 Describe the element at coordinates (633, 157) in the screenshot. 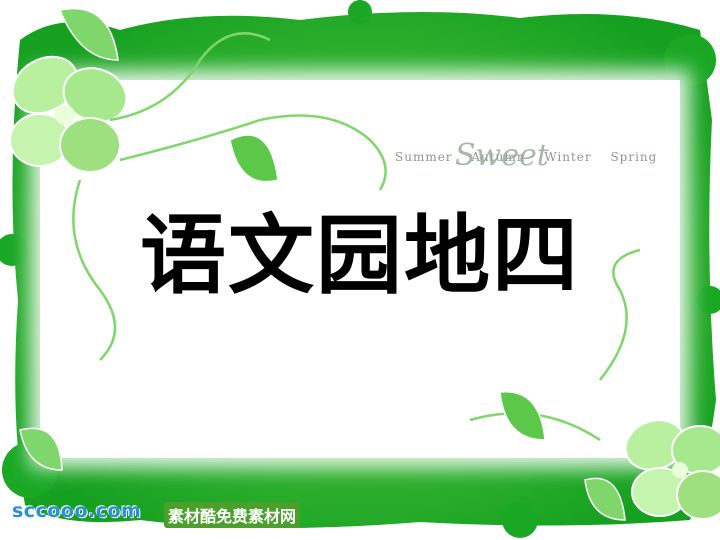

I see `season-word: Spring` at that location.